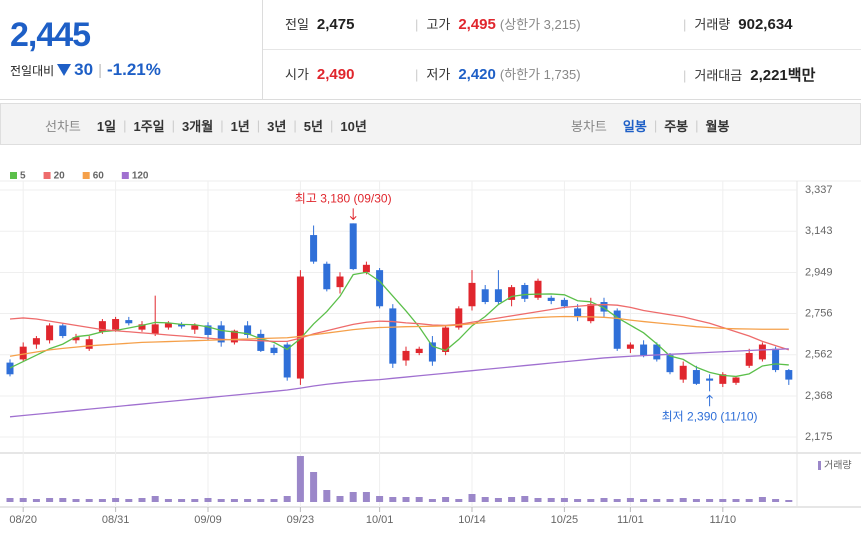 This screenshot has height=535, width=861. What do you see at coordinates (498, 23) in the screenshot?
I see `stat: | 고가 2,495 (상한가 3,215)` at bounding box center [498, 23].